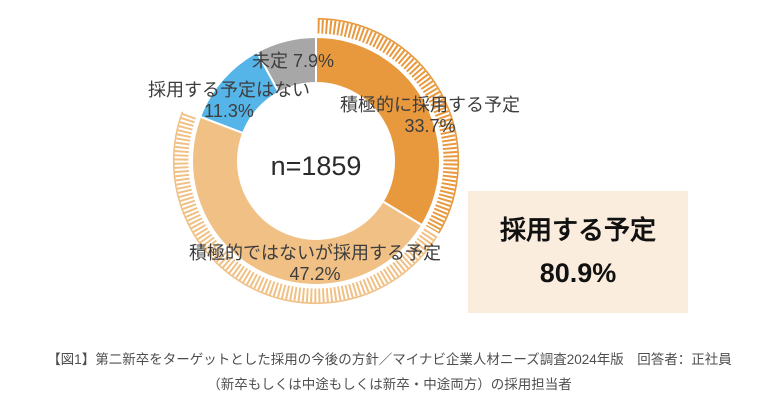  I want to click on highlight-box: 採用する予定 80.9%, so click(578, 252).